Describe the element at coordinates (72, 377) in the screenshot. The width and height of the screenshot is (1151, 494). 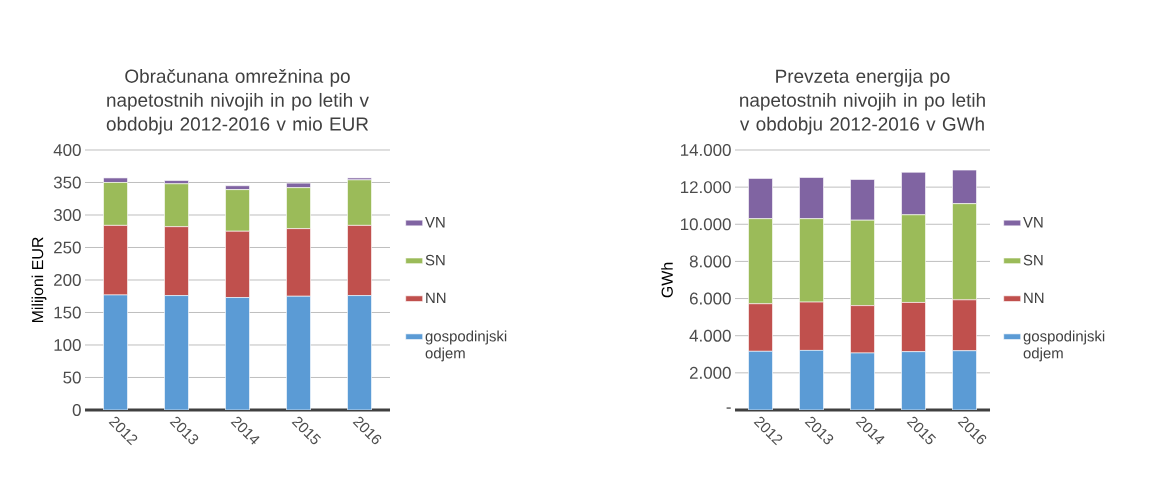
I see `y-tick-label: 50` at that location.